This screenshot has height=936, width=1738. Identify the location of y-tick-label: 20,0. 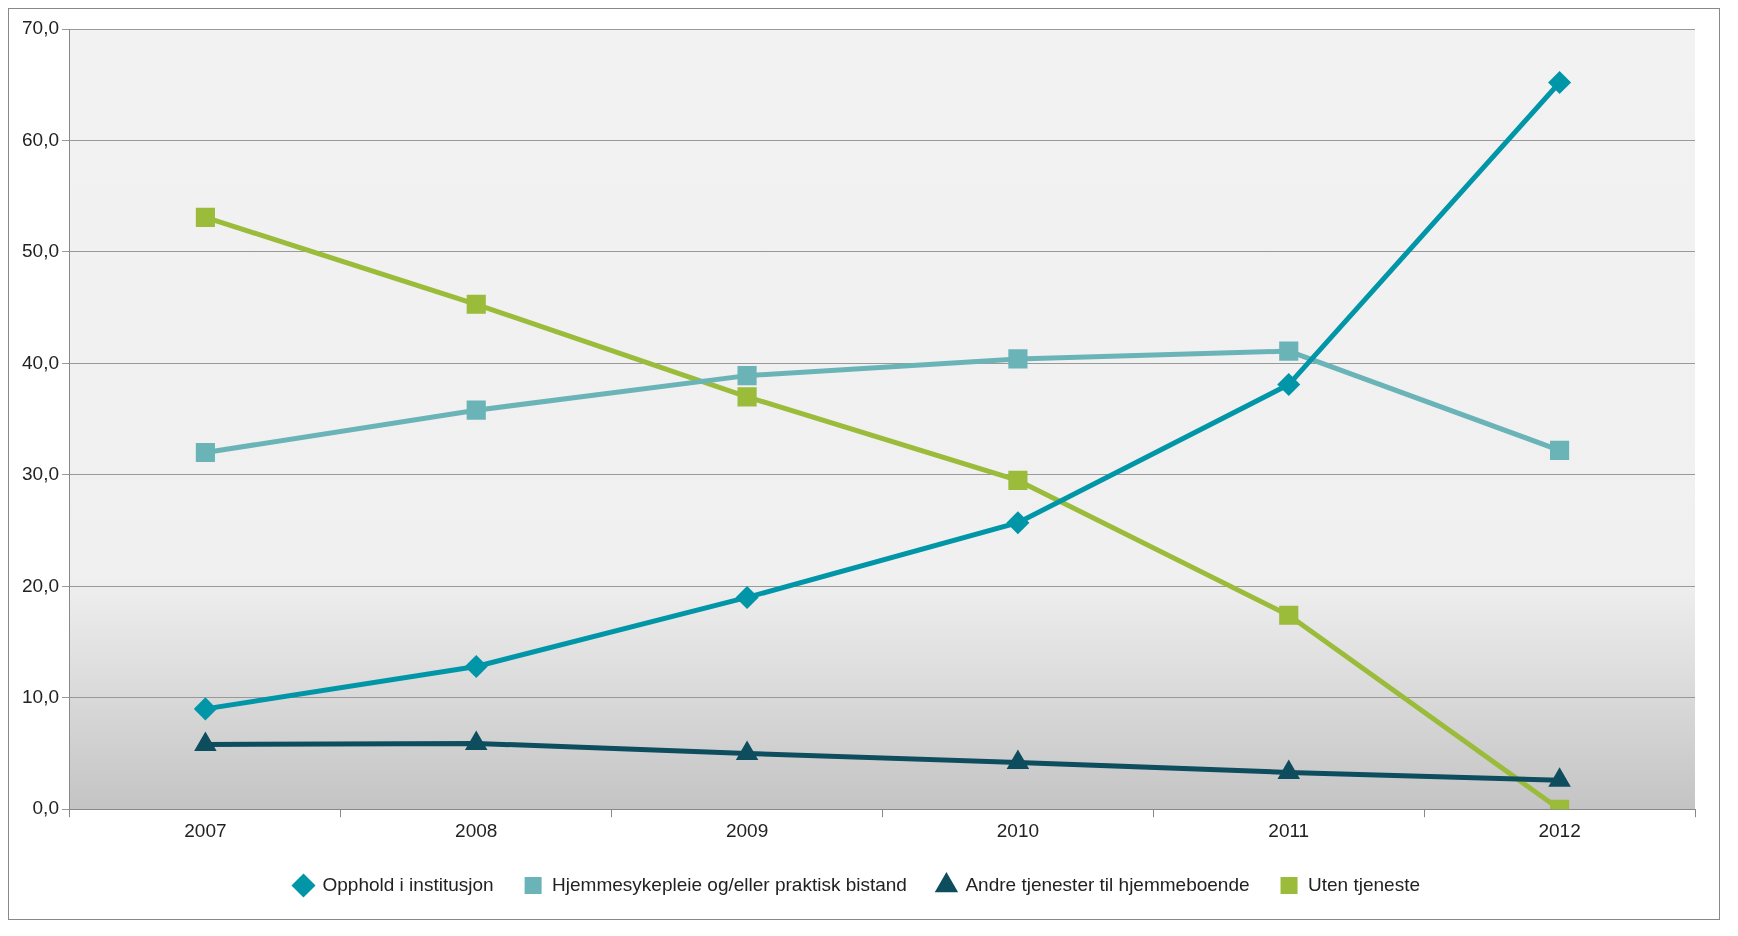
(40, 585).